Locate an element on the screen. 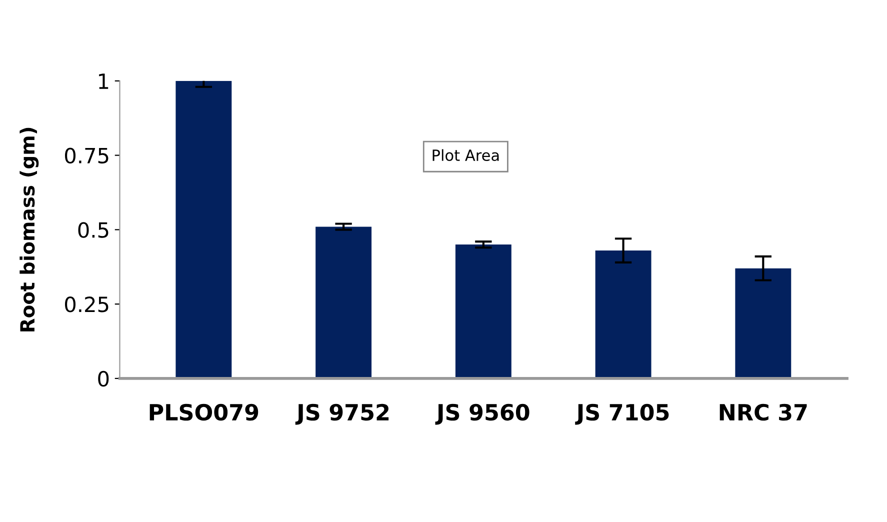 Image resolution: width=887 pixels, height=522 pixels. x-tick-label: JS 7105 is located at coordinates (622, 414).